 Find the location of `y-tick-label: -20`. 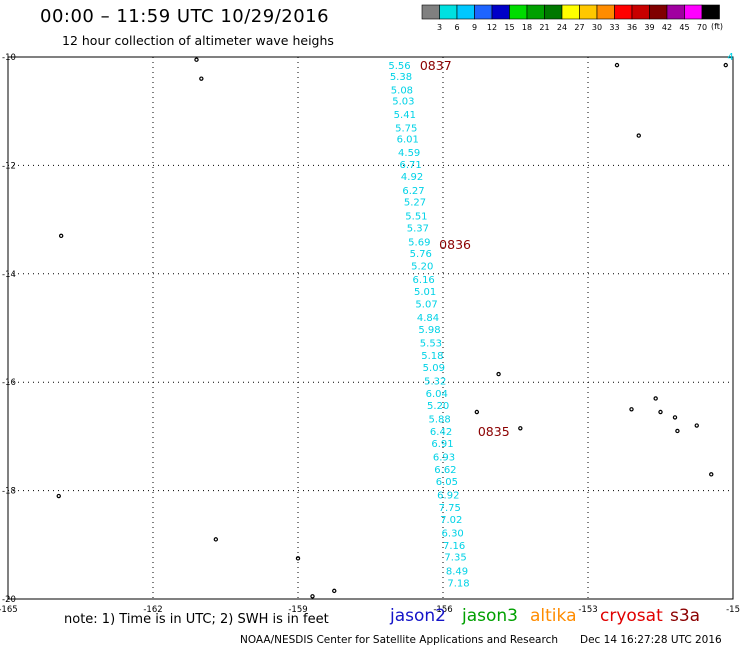

y-tick-label: -20 is located at coordinates (9, 600).